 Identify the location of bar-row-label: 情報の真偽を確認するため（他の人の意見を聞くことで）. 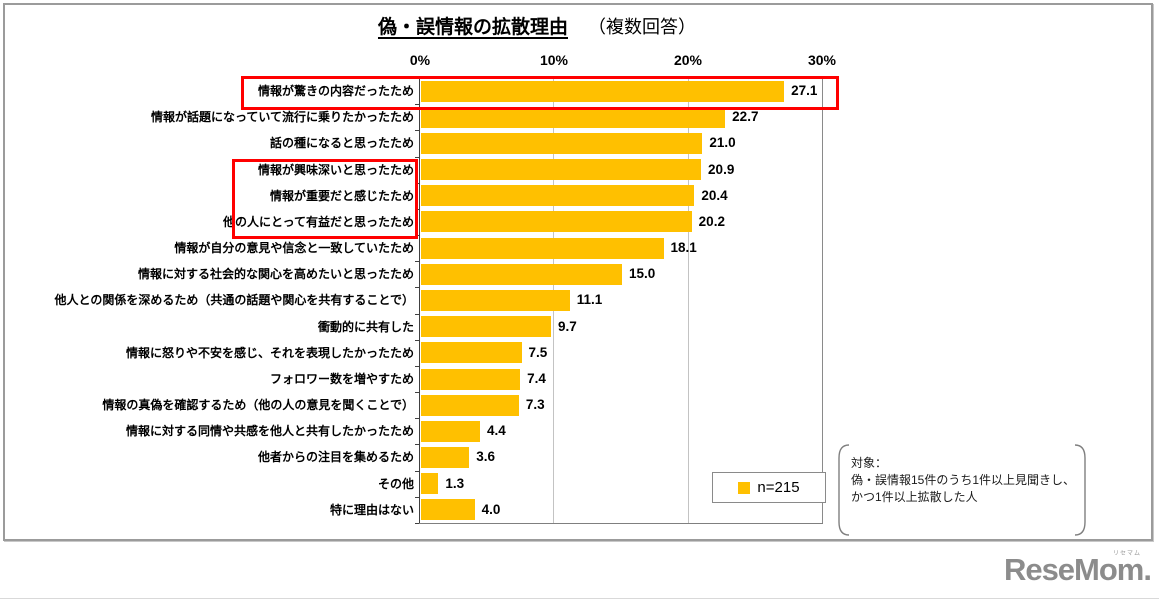
(258, 405).